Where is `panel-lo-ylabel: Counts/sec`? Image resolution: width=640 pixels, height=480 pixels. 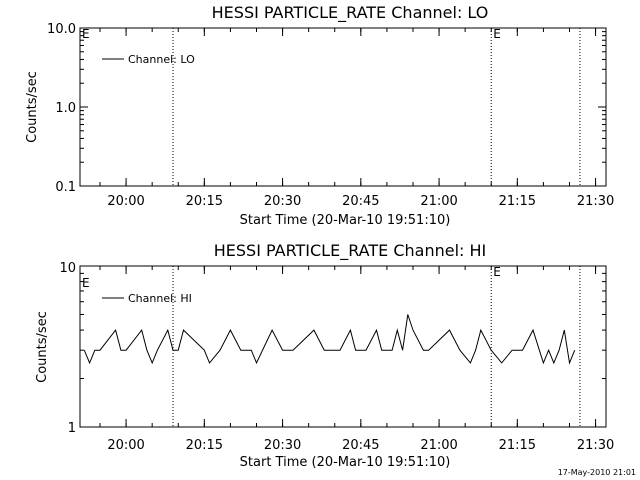 panel-lo-ylabel: Counts/sec is located at coordinates (32, 107).